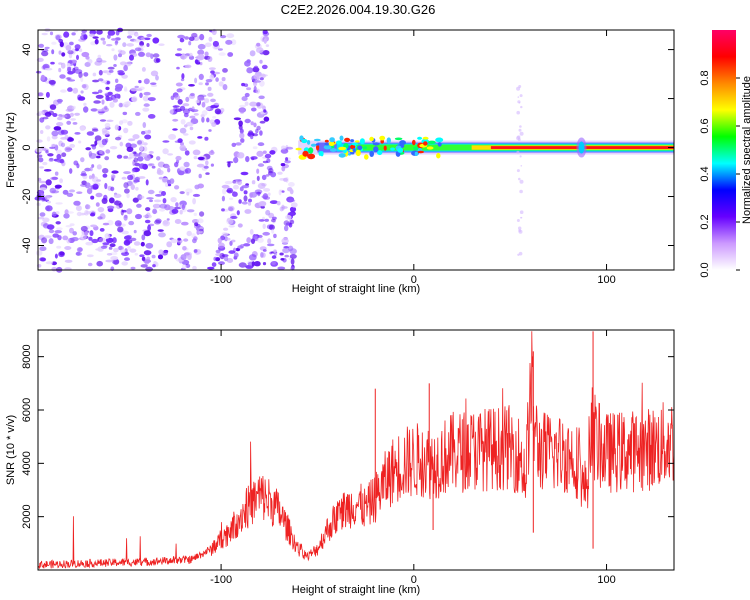 This screenshot has width=750, height=600. I want to click on colorbar-gradient, so click(724, 150).